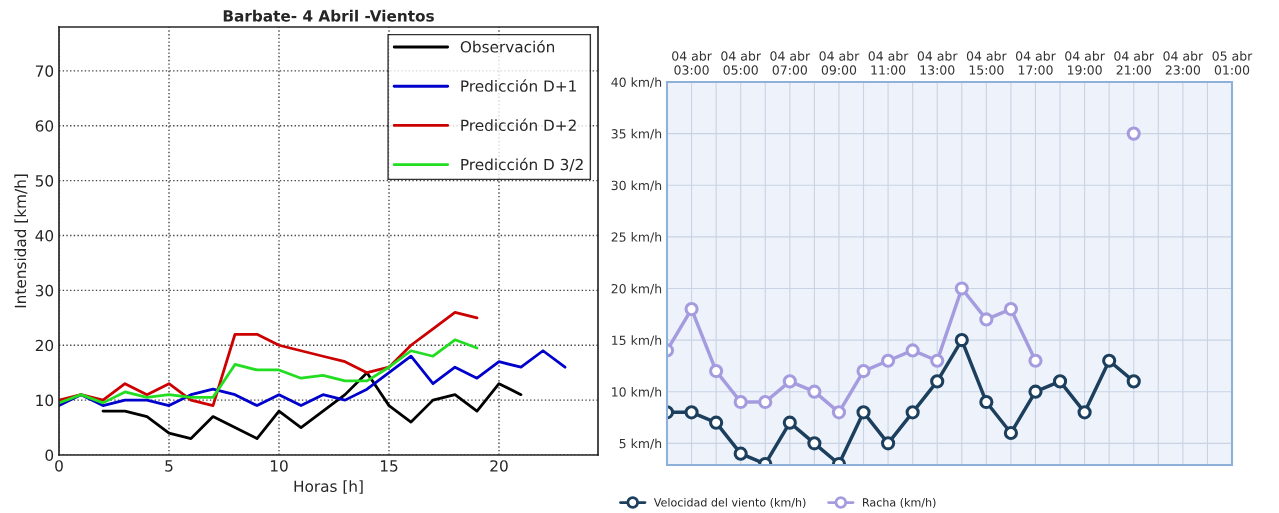 The width and height of the screenshot is (1279, 513). Describe the element at coordinates (1134, 63) in the screenshot. I see `x-tick-label: 04 abr 21:00` at that location.